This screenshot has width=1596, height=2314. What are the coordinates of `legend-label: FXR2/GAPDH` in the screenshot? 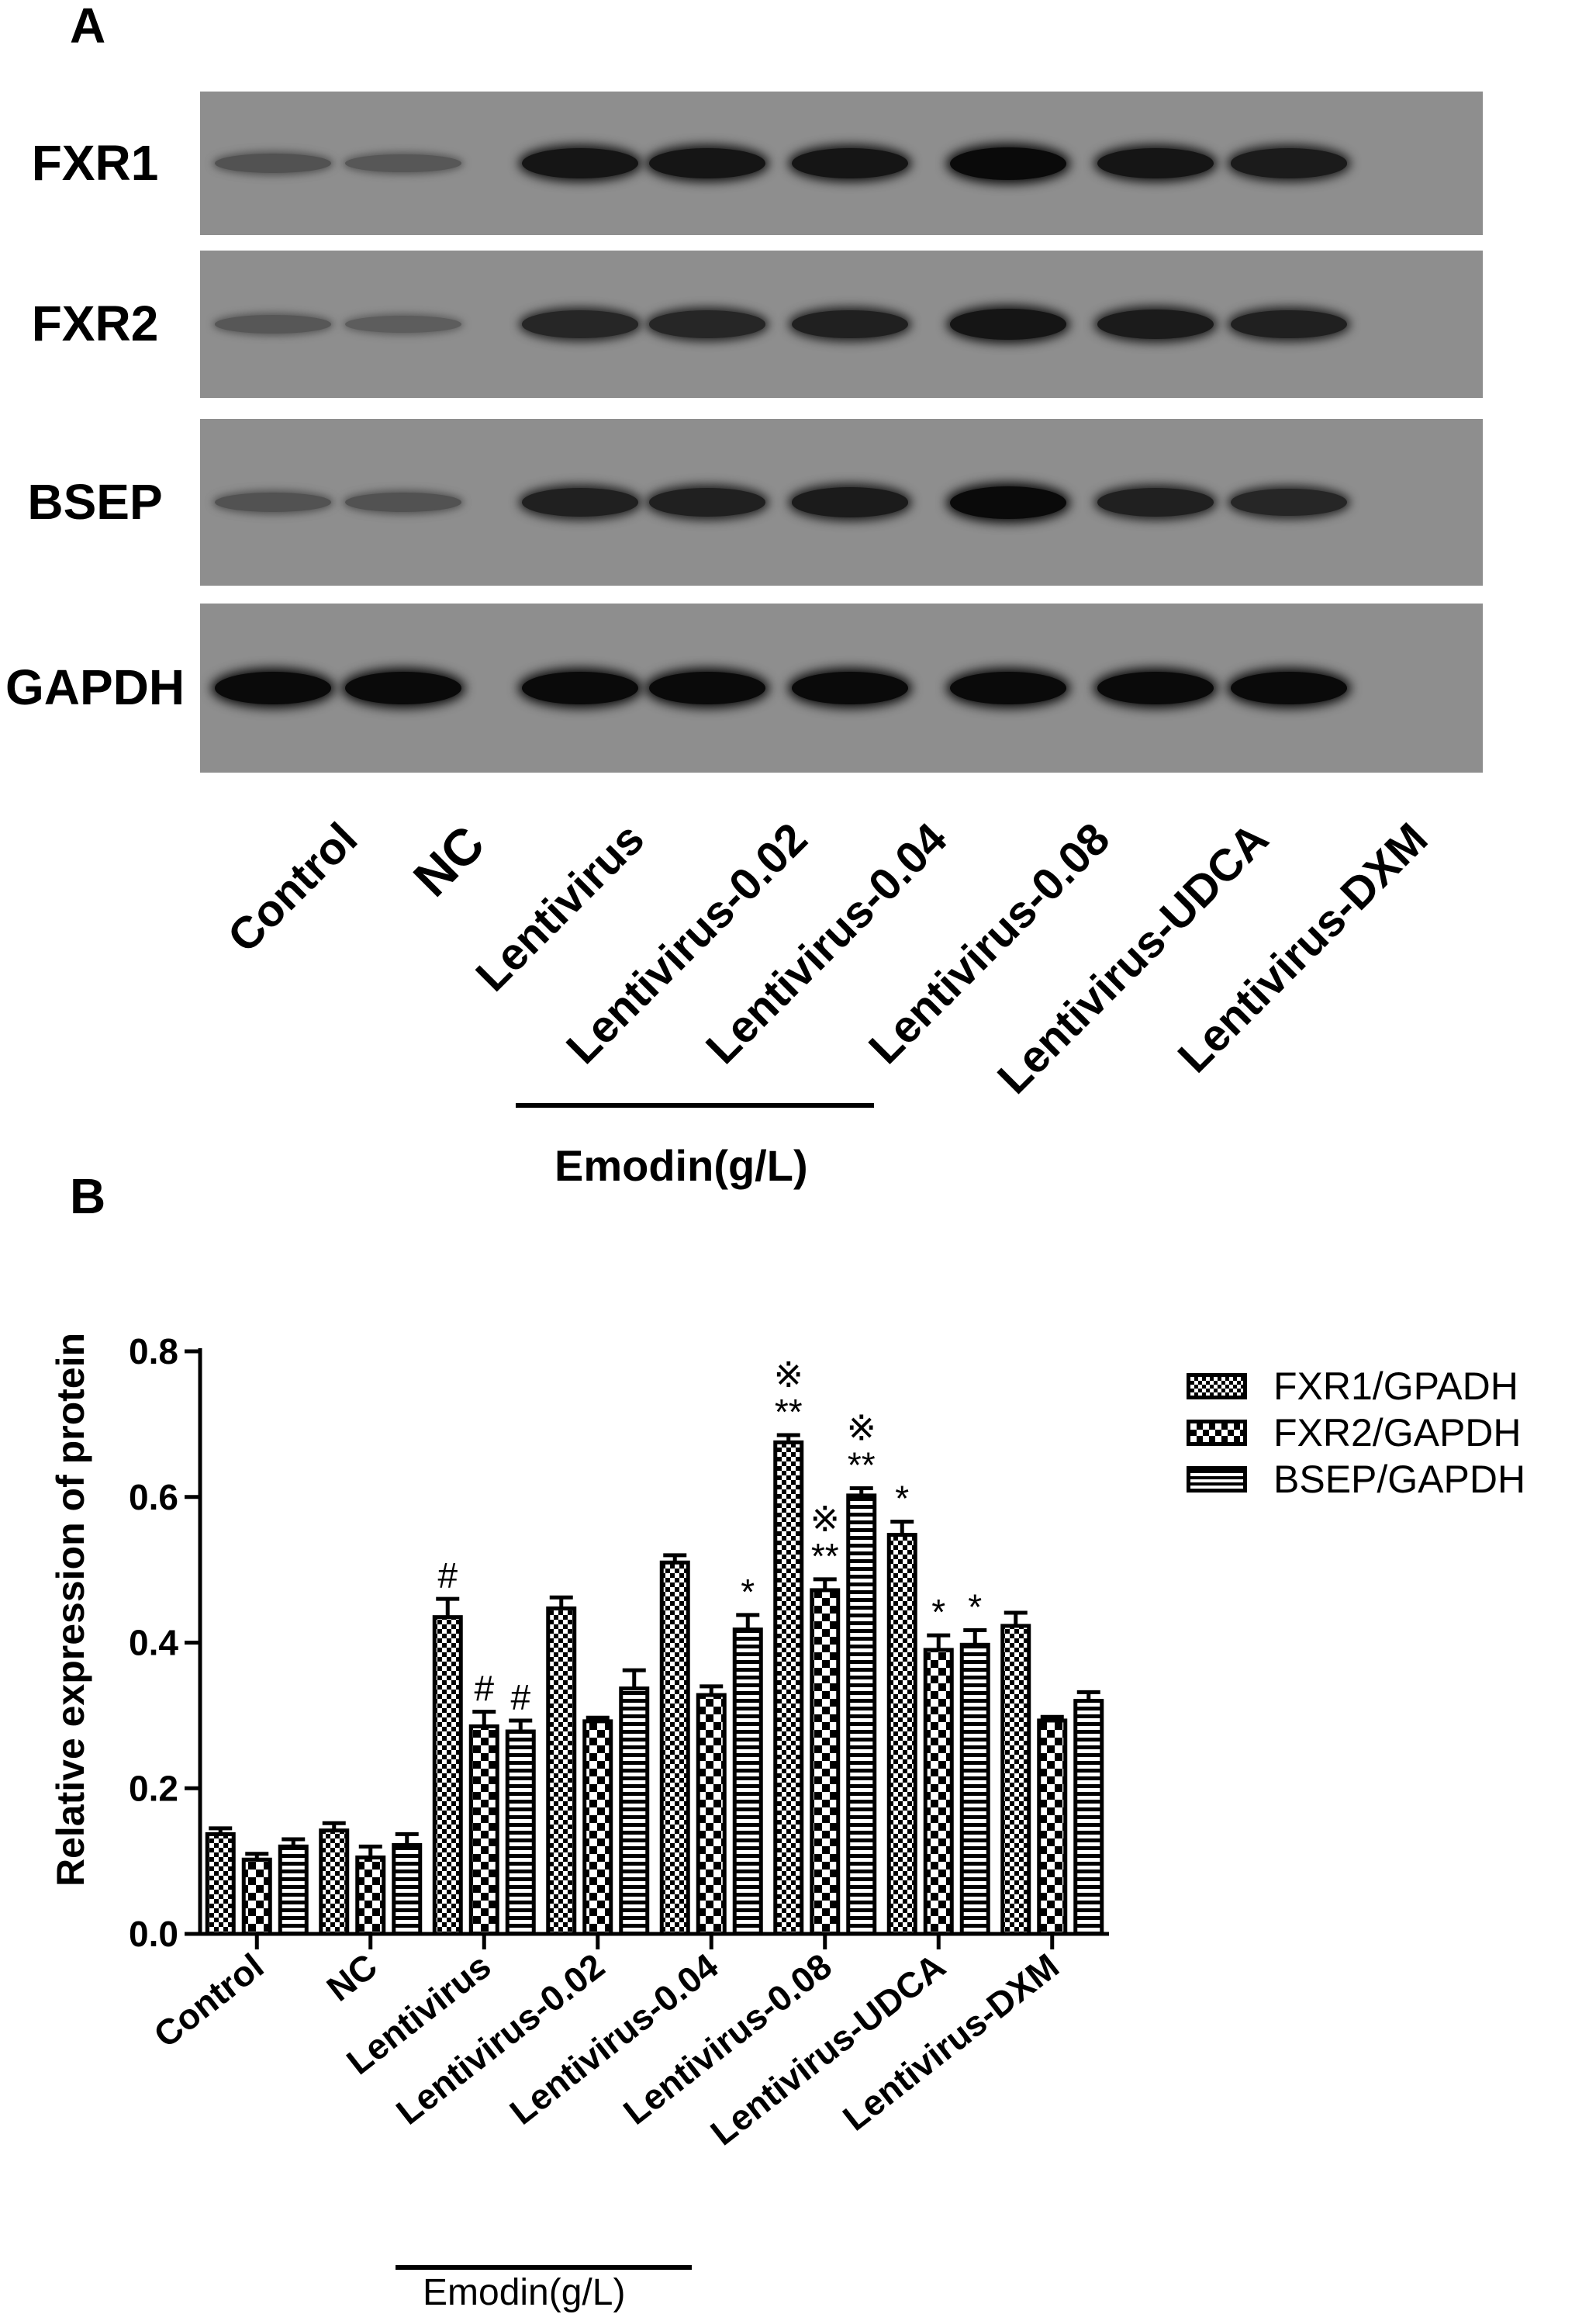 It's located at (1397, 1432).